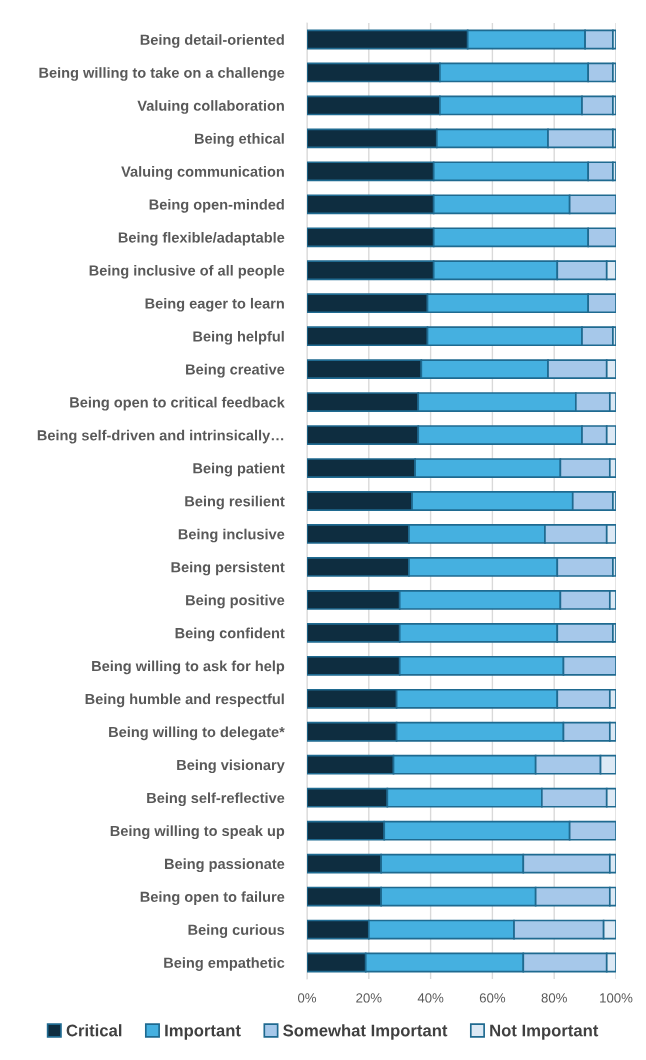 This screenshot has height=1060, width=646. What do you see at coordinates (216, 799) in the screenshot?
I see `y-tick-label: Being self-reflective` at bounding box center [216, 799].